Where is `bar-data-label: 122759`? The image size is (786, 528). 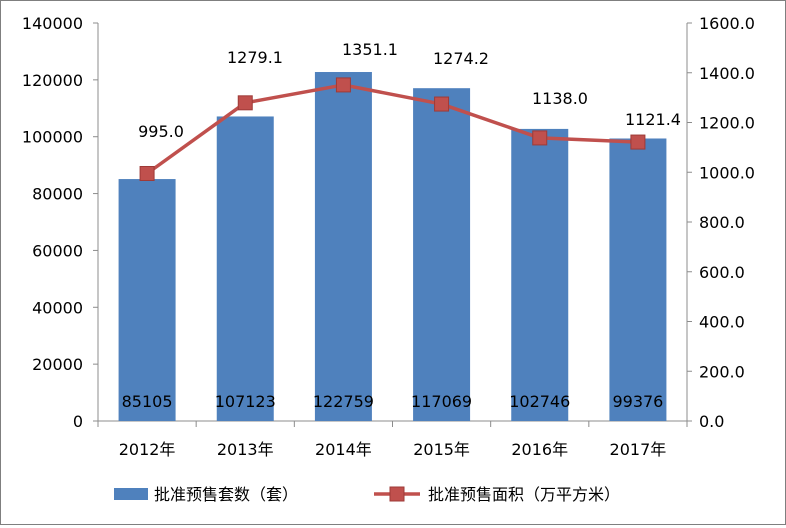 bar-data-label: 122759 is located at coordinates (343, 401).